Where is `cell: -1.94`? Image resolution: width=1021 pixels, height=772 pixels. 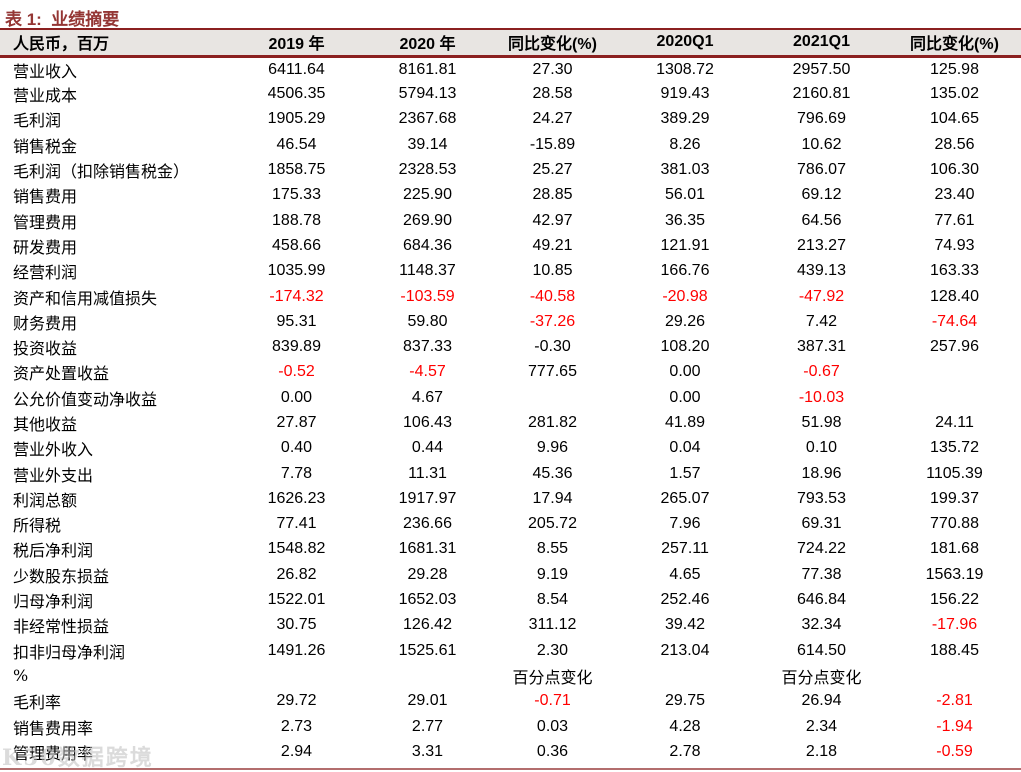 cell: -1.94 is located at coordinates (954, 726).